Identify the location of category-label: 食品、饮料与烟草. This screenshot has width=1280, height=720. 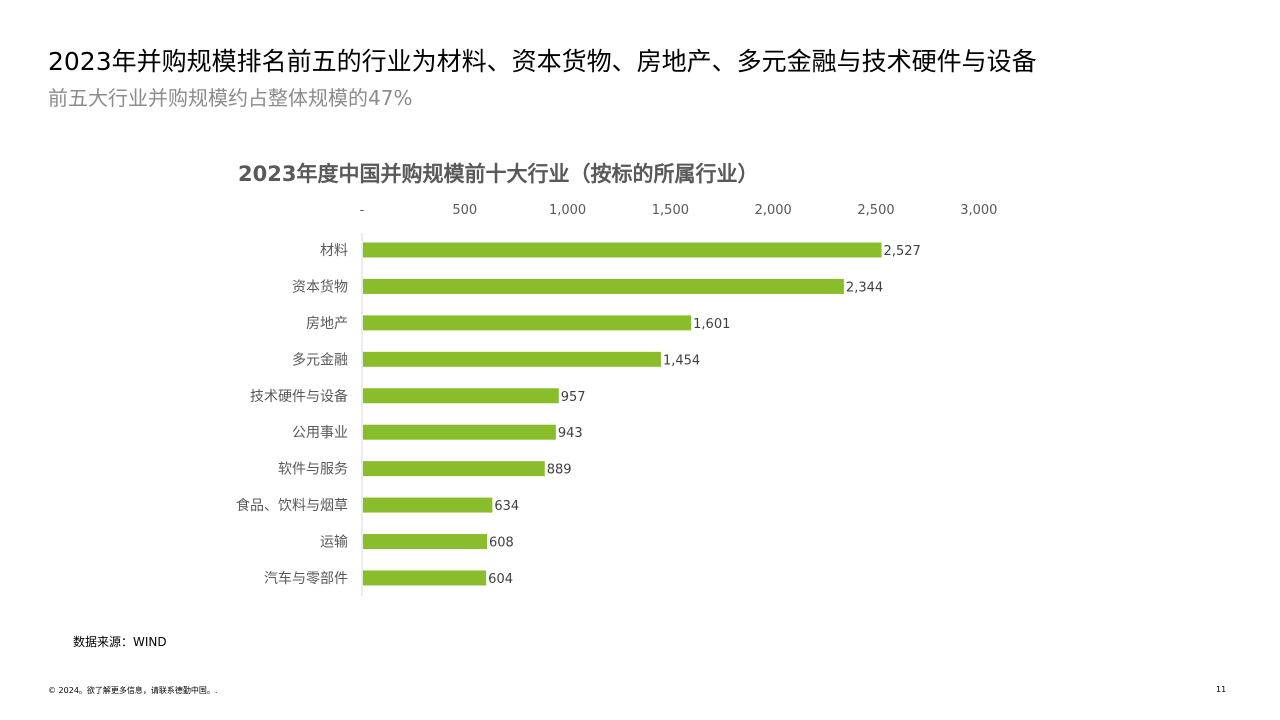
(292, 505).